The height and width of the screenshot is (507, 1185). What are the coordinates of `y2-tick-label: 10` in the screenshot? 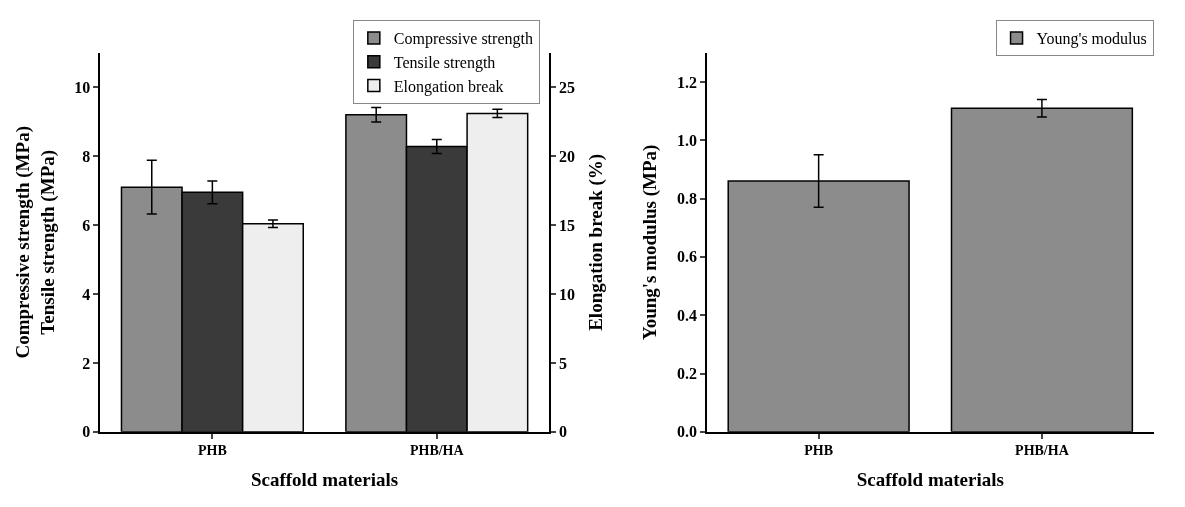 It's located at (566, 294).